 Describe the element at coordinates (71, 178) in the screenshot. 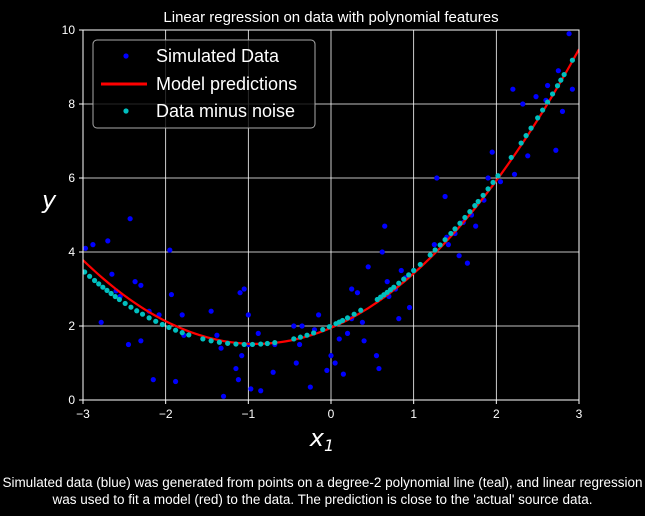

I see `y-tick-label: 6` at that location.